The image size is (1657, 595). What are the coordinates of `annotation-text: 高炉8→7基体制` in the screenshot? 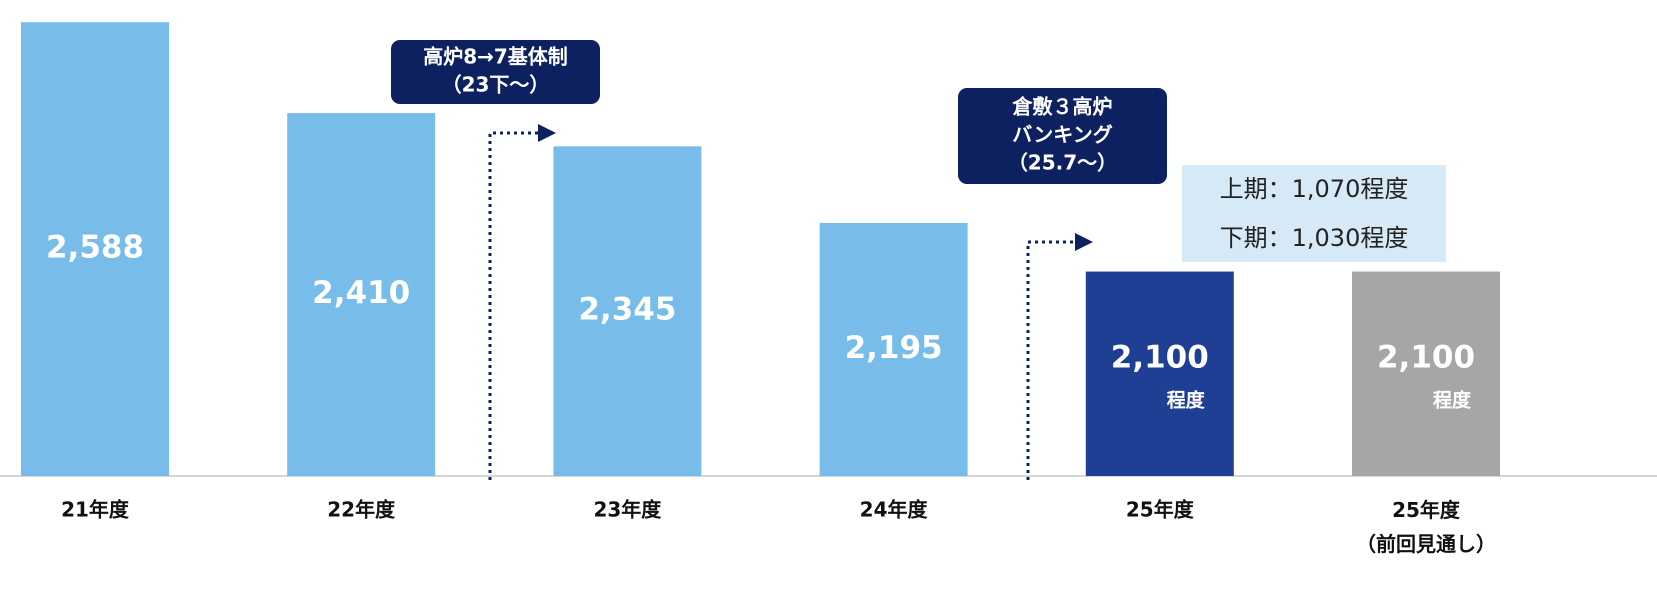 It's located at (495, 57).